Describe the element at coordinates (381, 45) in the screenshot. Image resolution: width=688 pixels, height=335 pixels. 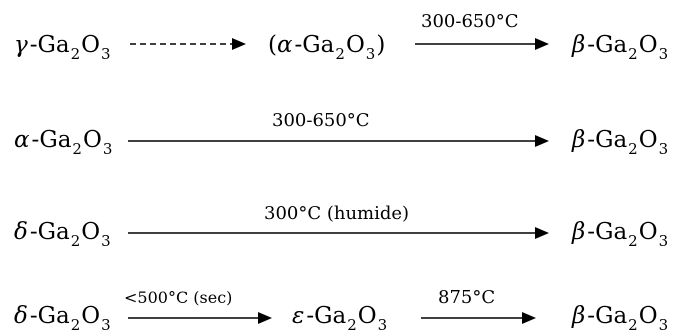
I see `bracket: )` at that location.